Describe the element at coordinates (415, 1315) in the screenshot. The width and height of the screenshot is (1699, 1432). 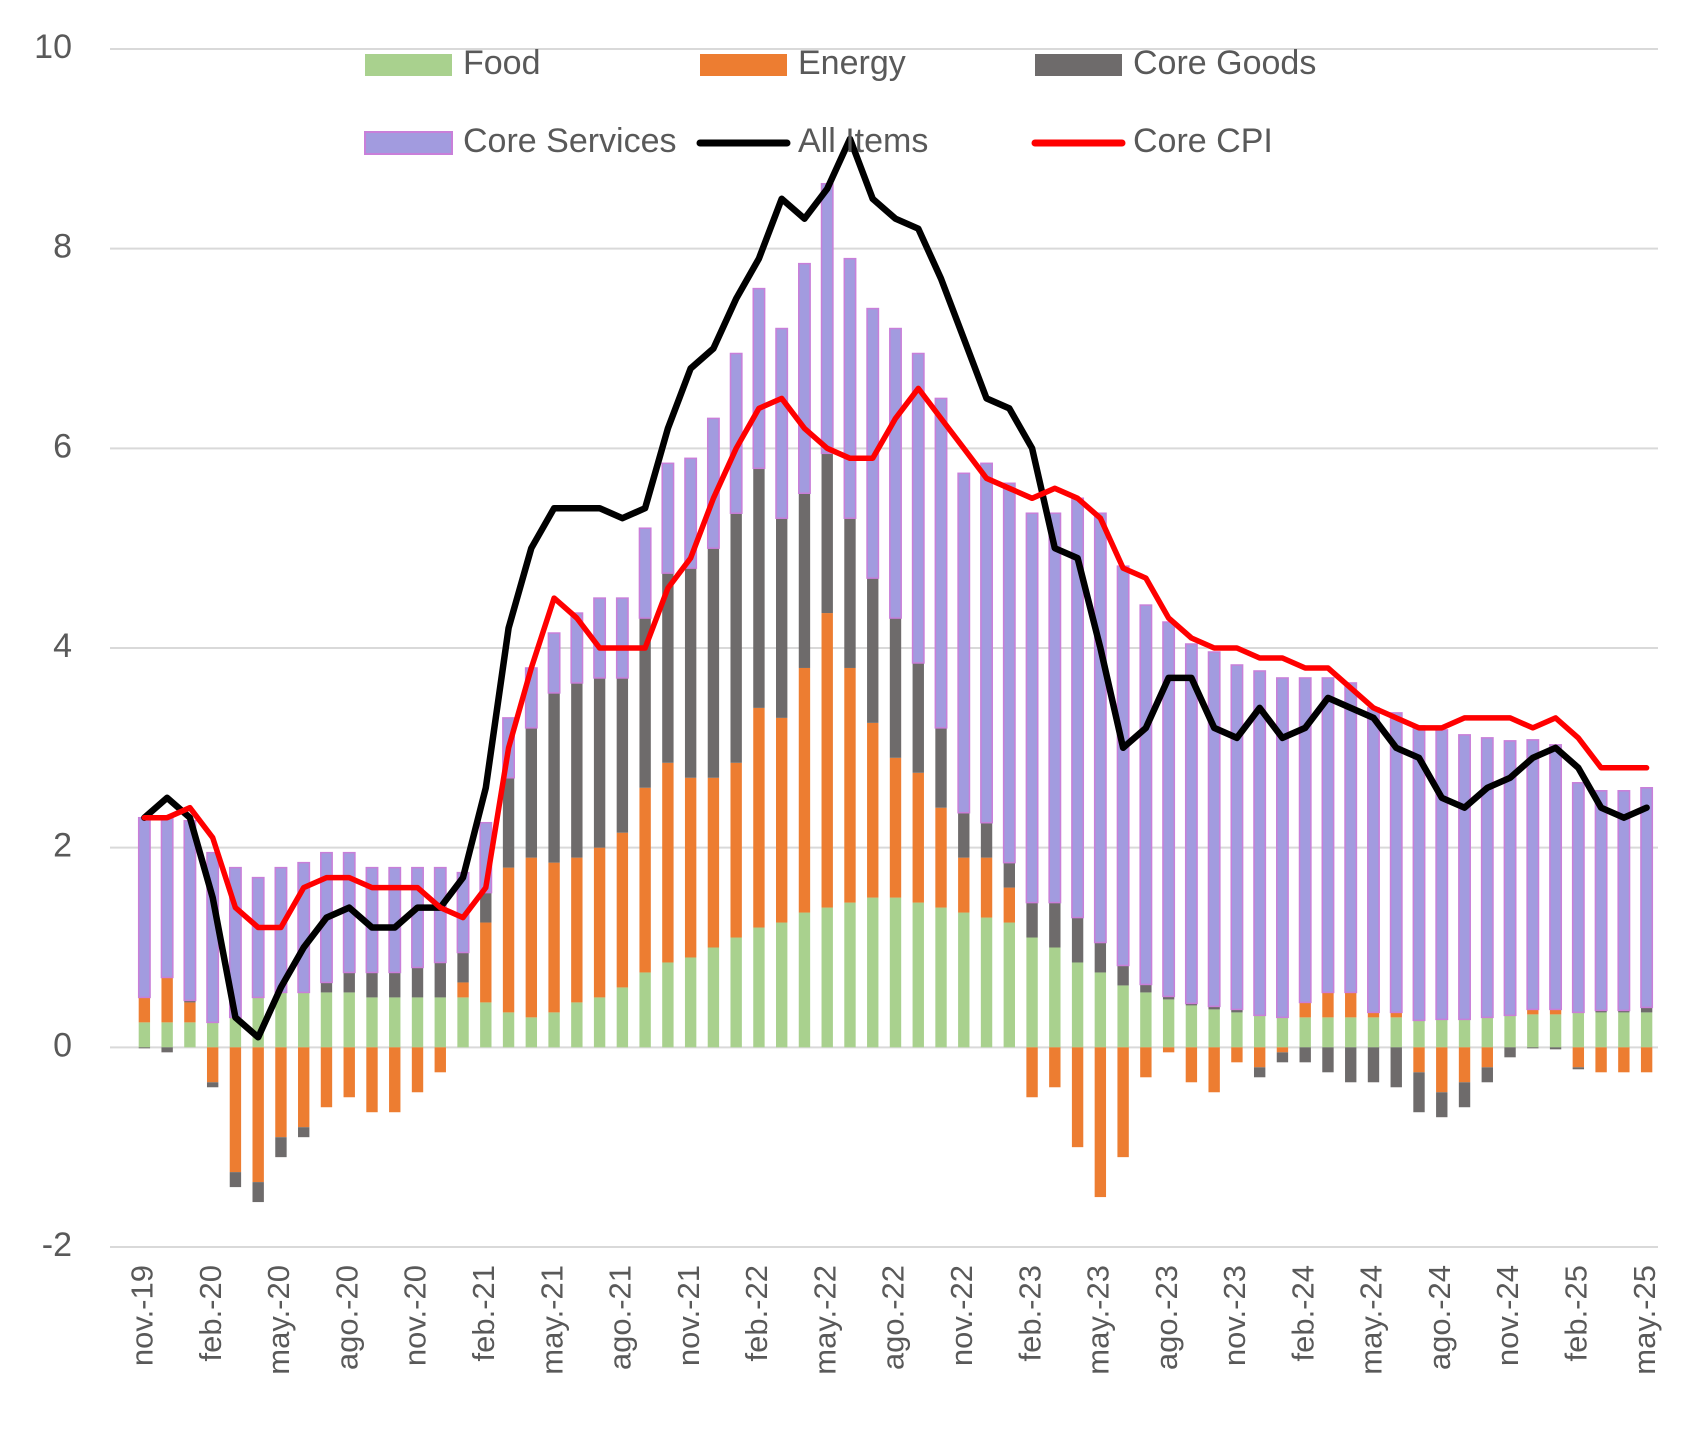
I see `x-tick-label: nov.-20` at that location.